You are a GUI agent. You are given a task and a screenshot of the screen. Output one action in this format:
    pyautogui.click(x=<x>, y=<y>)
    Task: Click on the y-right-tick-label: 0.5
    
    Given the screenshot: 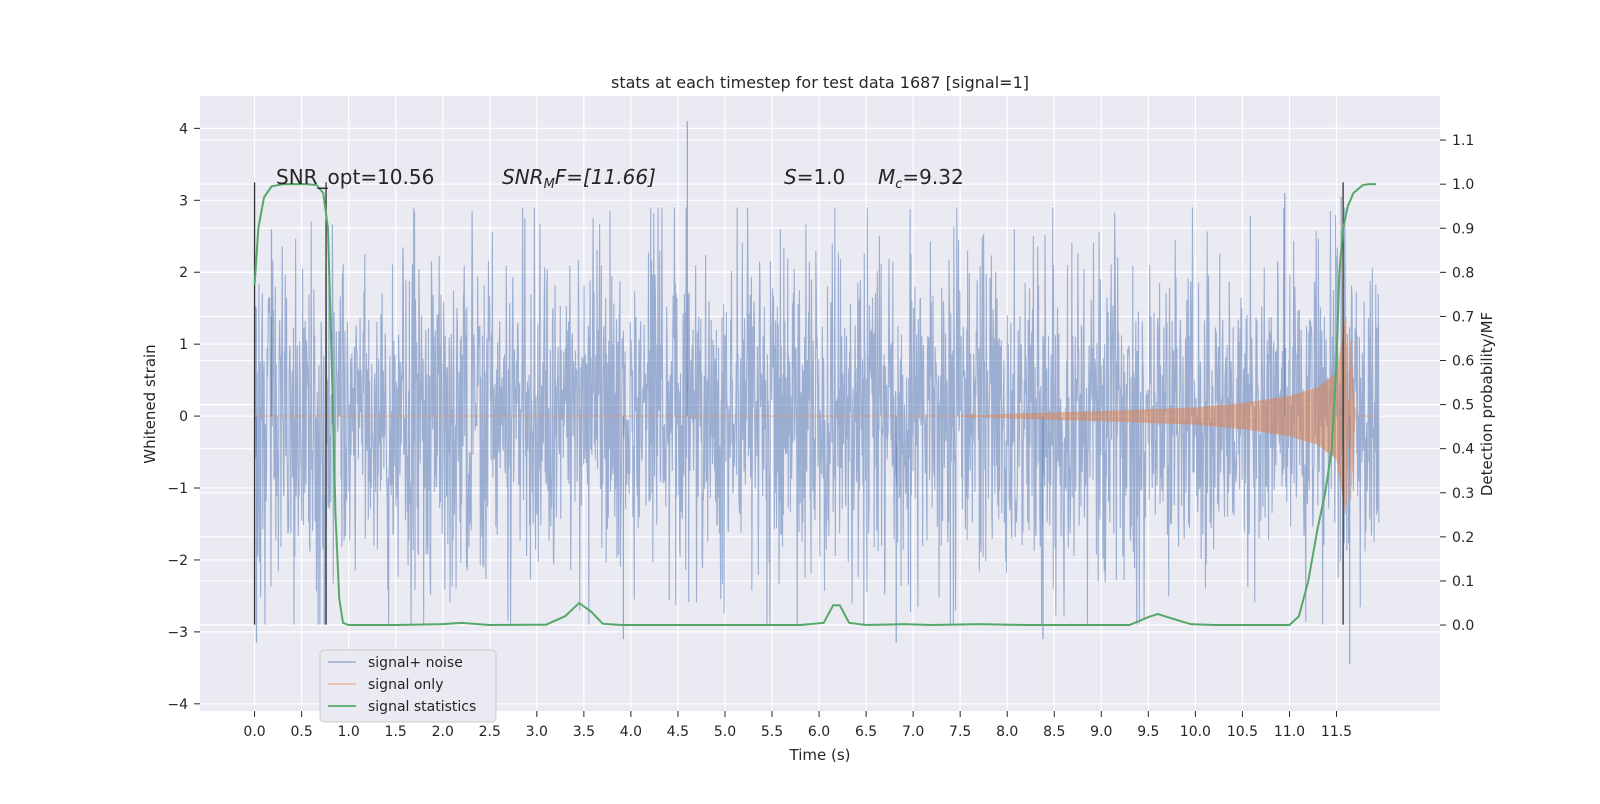 What is the action you would take?
    pyautogui.click(x=1463, y=406)
    